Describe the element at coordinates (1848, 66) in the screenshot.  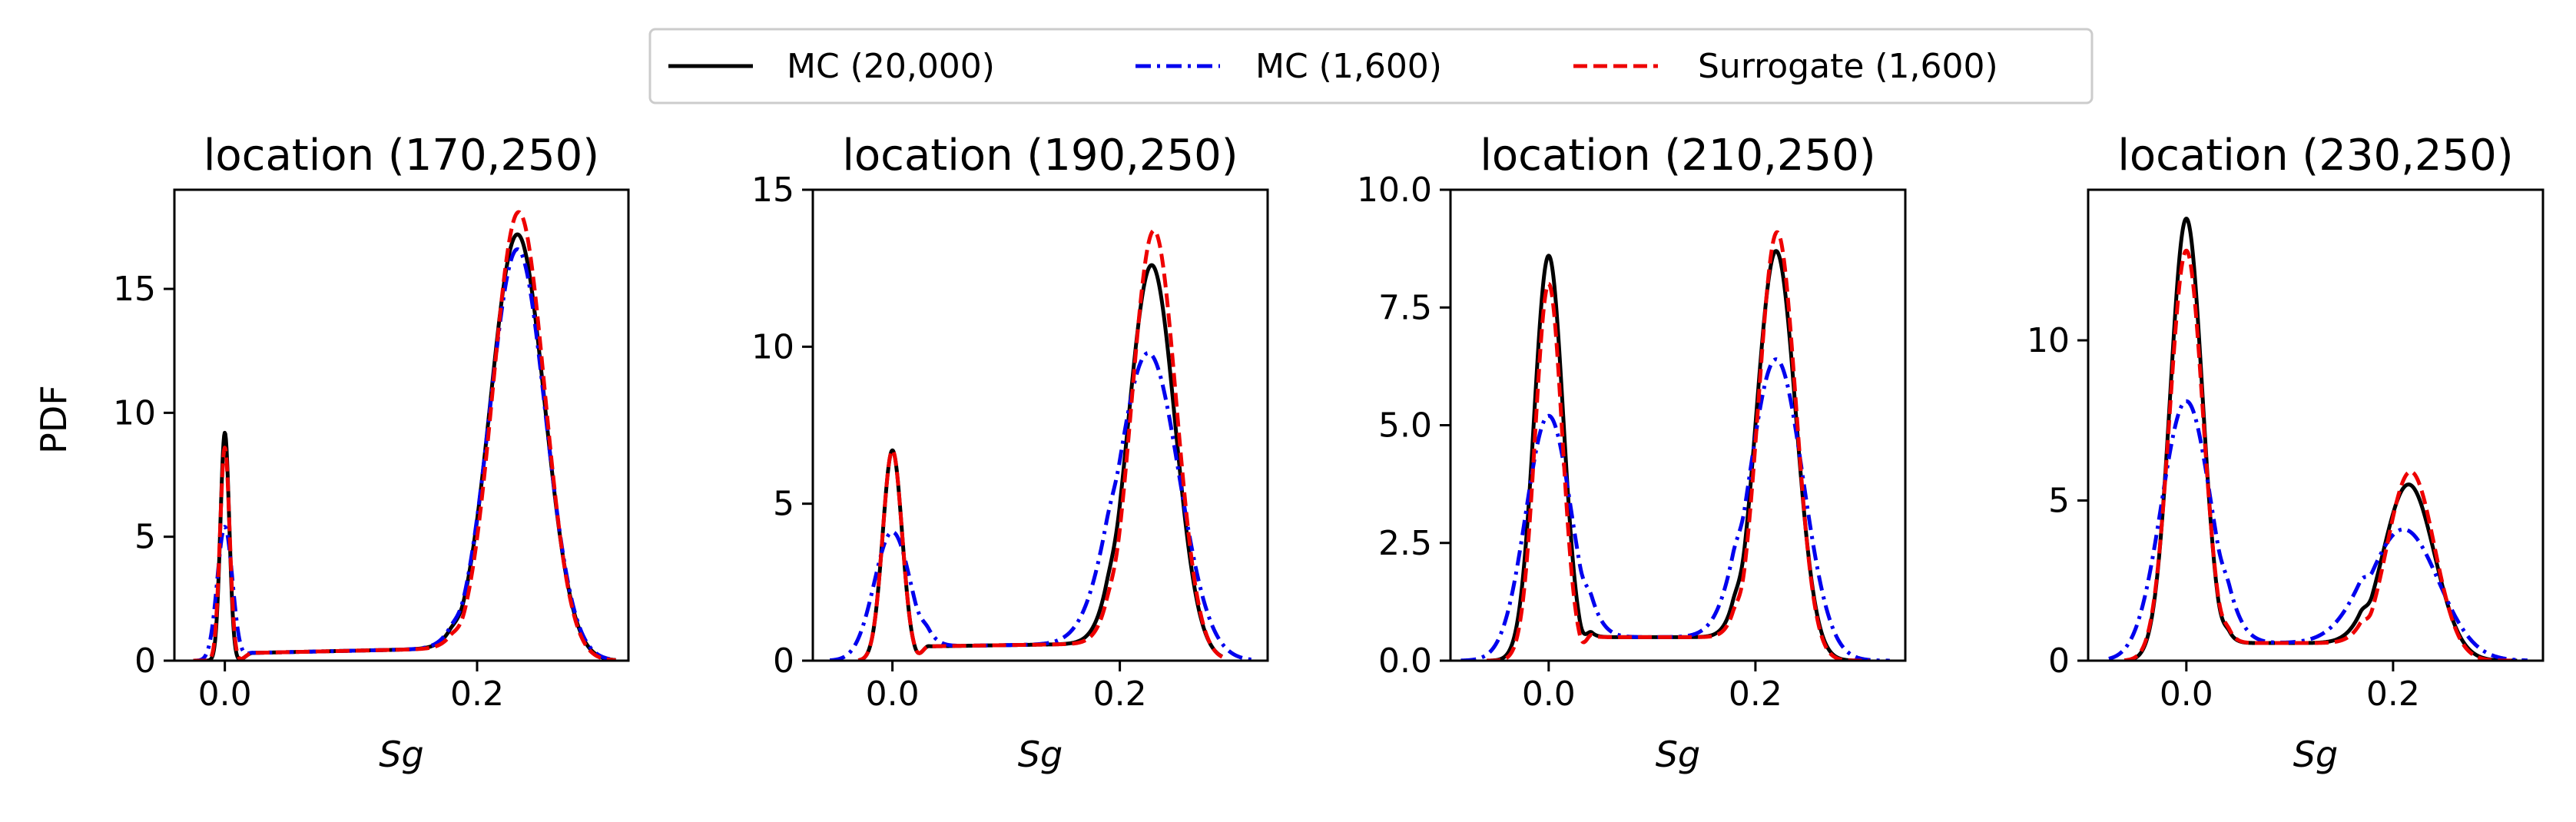
I see `legend-label-surrogate-1600: Surrogate (1,600)` at that location.